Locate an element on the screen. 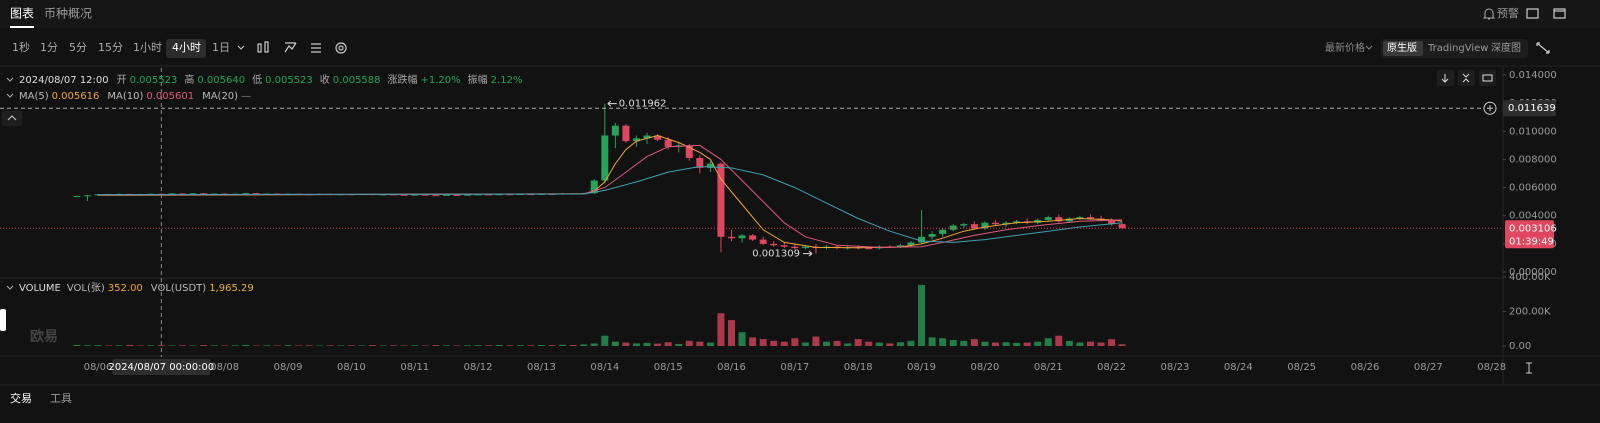 This screenshot has height=423, width=1600. alert: 预警 is located at coordinates (1508, 13).